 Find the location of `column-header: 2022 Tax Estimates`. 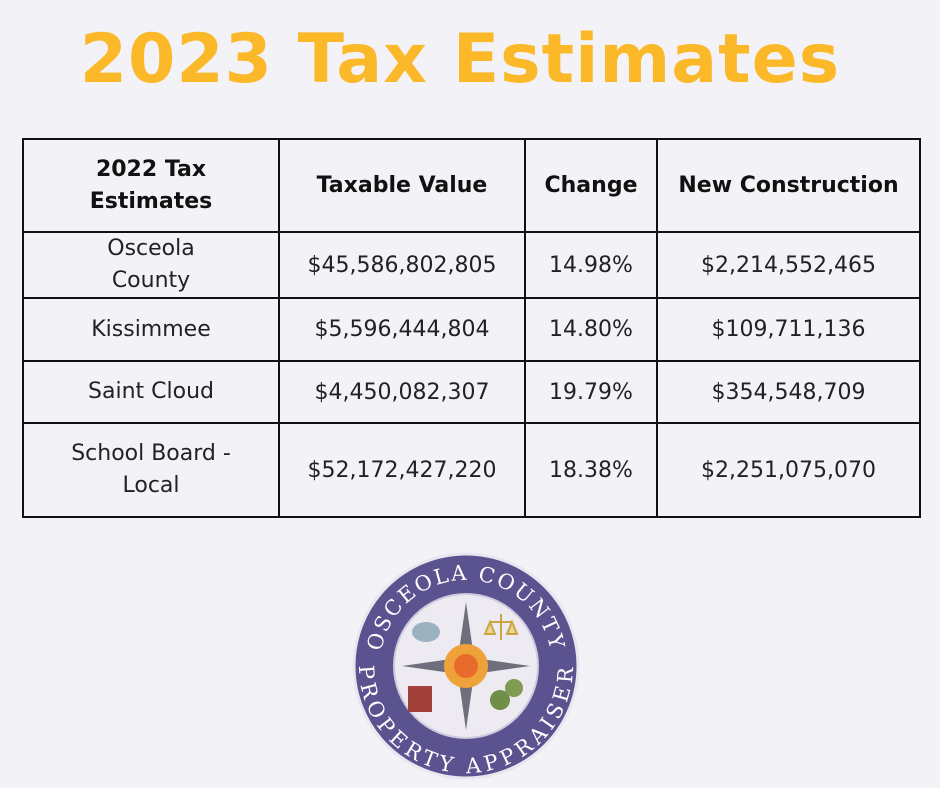

column-header: 2022 Tax Estimates is located at coordinates (151, 185).